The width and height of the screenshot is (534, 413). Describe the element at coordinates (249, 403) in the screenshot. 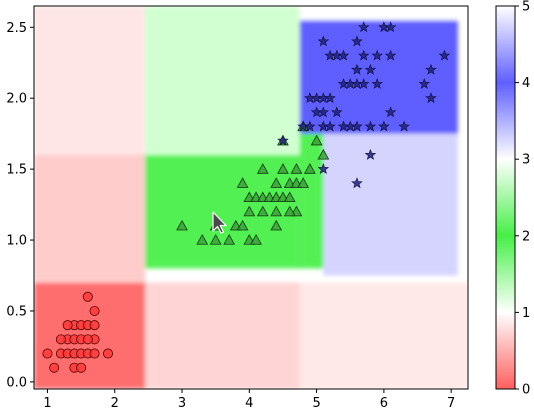

I see `x-tick-label: 4` at that location.